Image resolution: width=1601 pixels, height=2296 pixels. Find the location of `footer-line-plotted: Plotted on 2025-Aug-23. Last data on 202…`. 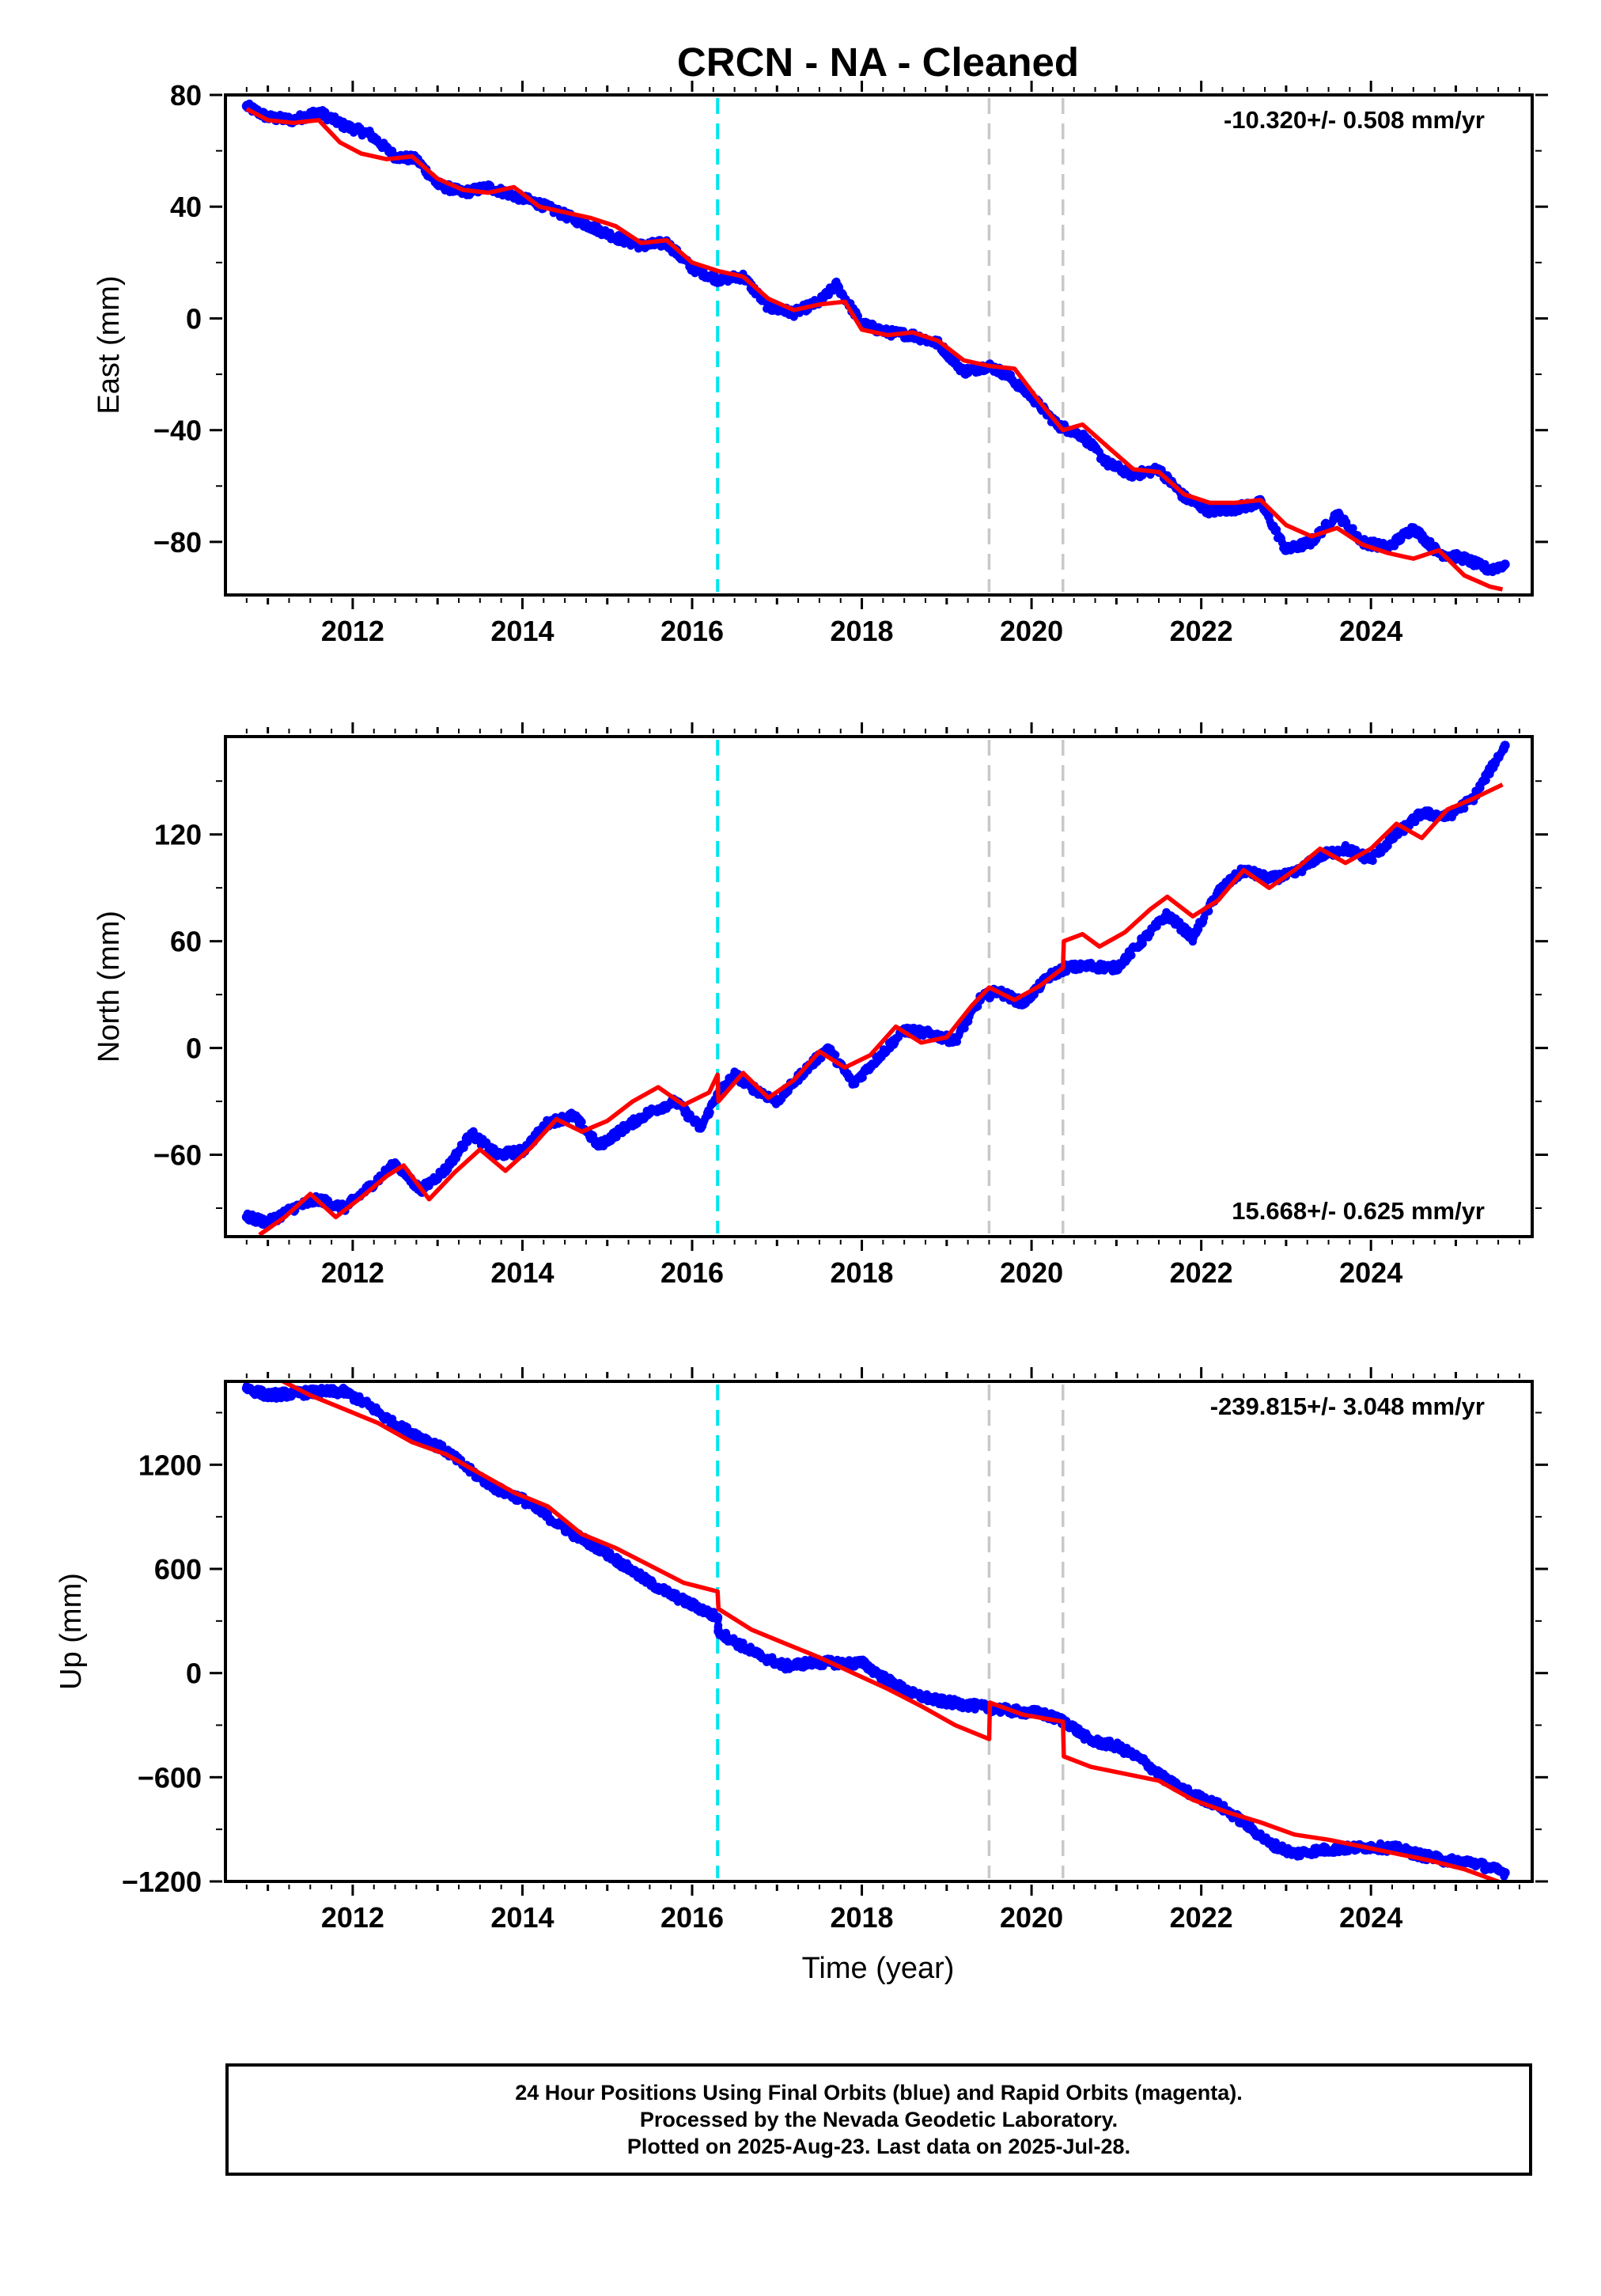

footer-line-plotted: Plotted on 2025-Aug-23. Last data on 202… is located at coordinates (879, 2146).